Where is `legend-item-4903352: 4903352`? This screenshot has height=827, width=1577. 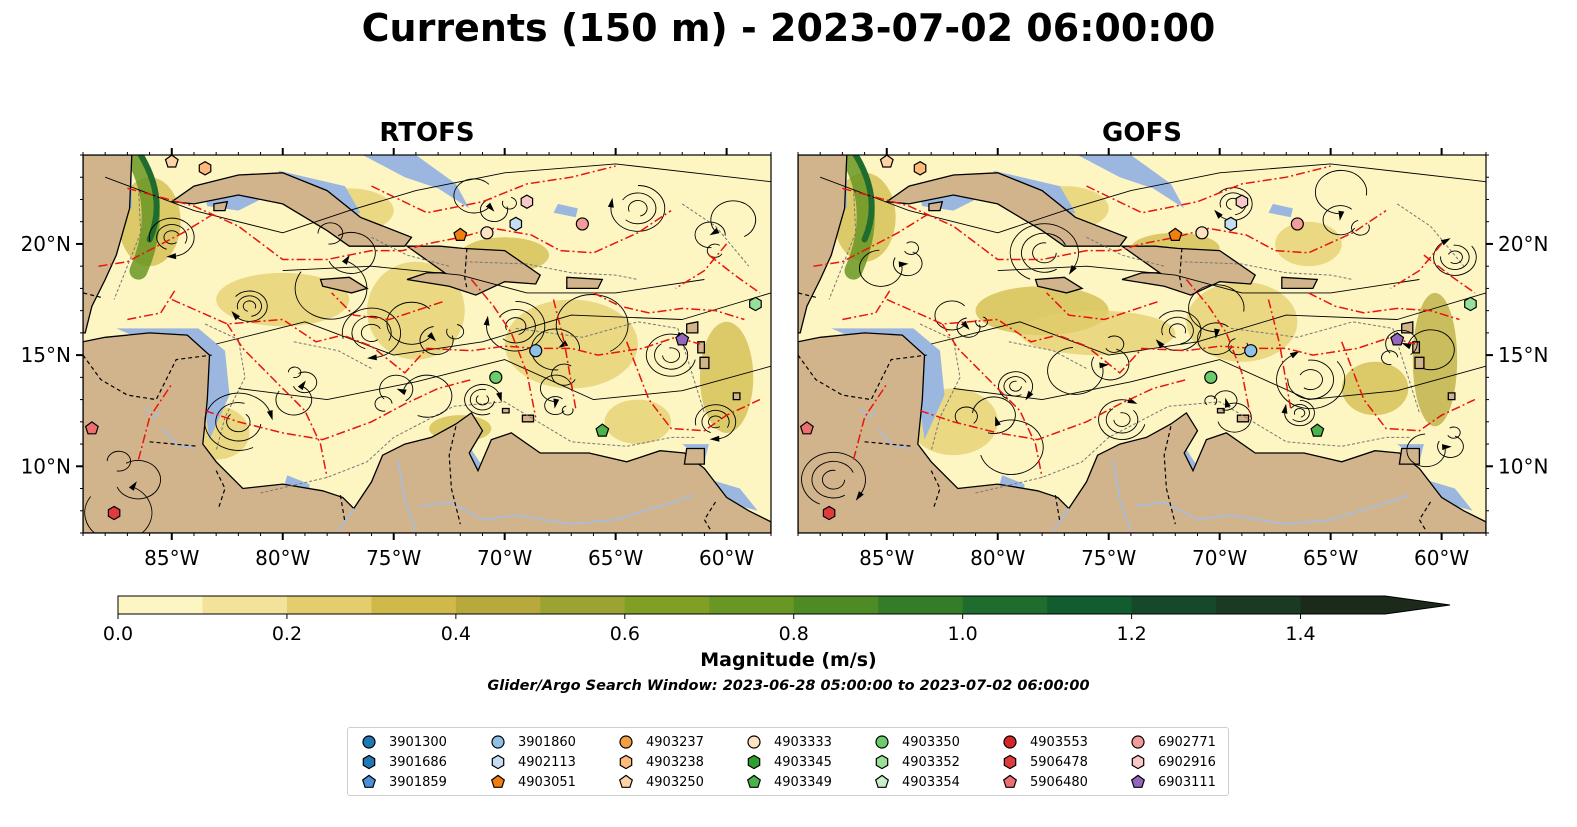
legend-item-4903352: 4903352 is located at coordinates (916, 762).